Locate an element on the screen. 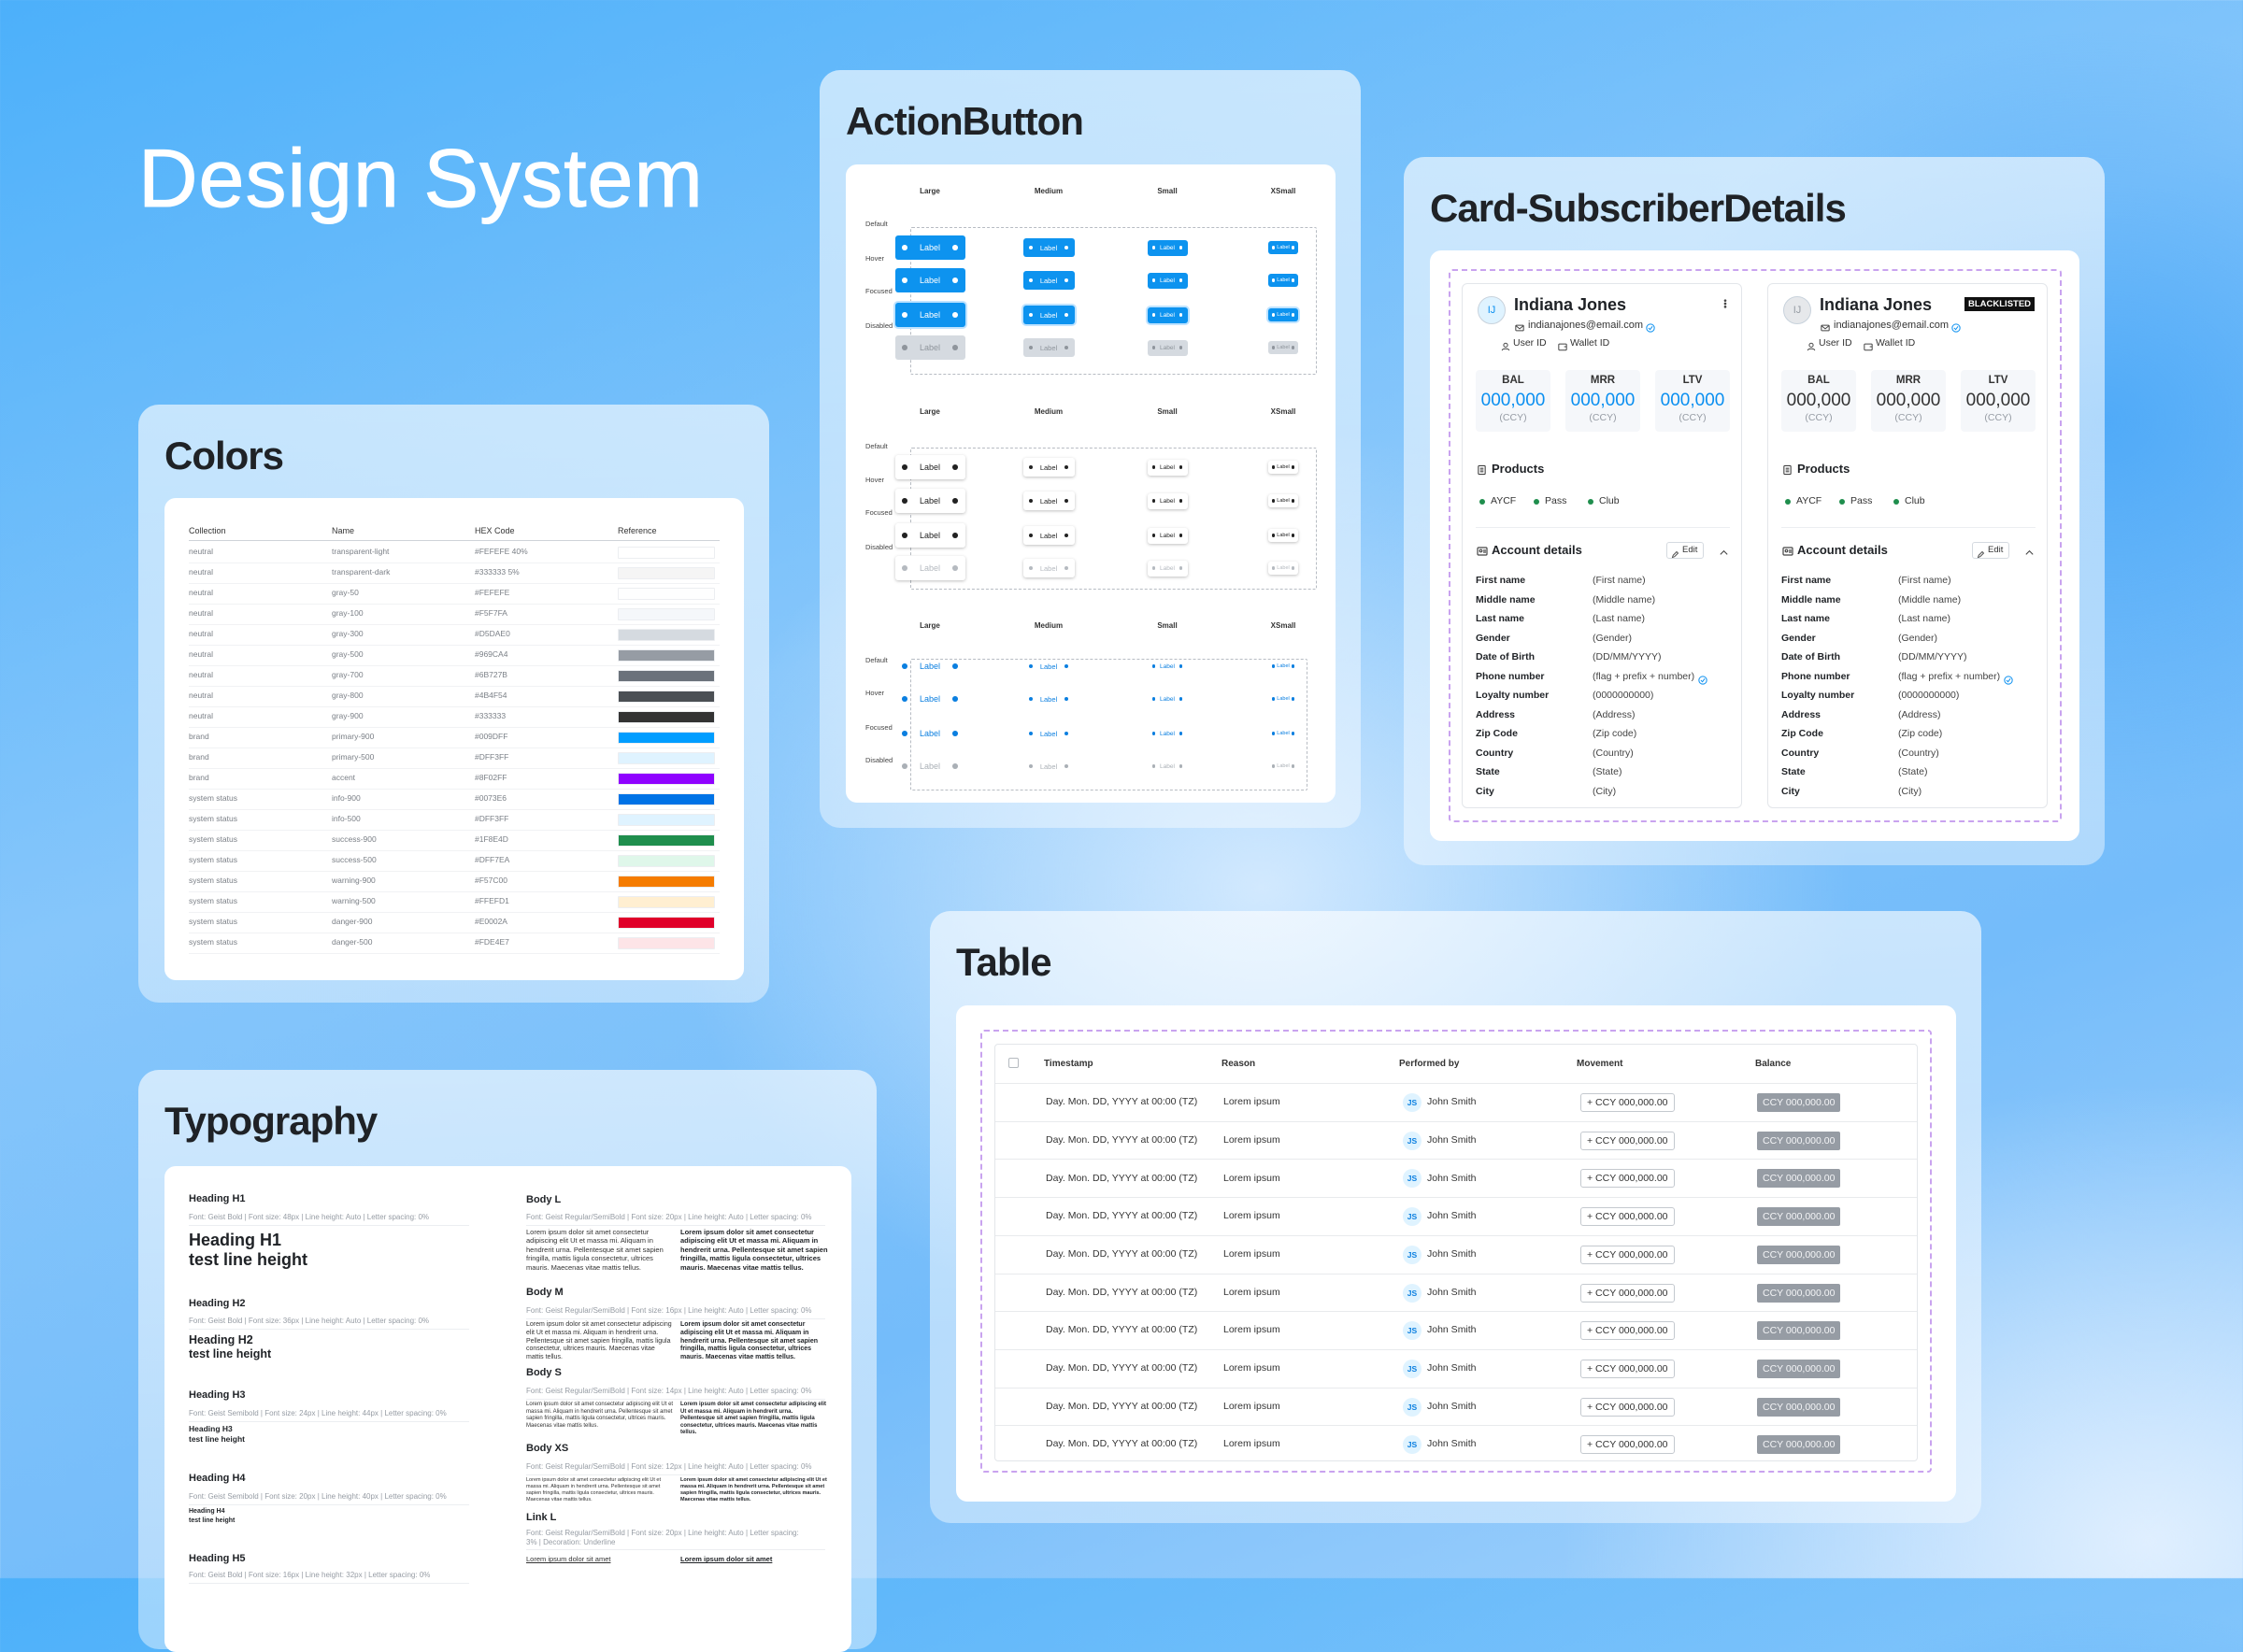 Image resolution: width=2243 pixels, height=1652 pixels. field-value: (Zip code) is located at coordinates (1615, 734).